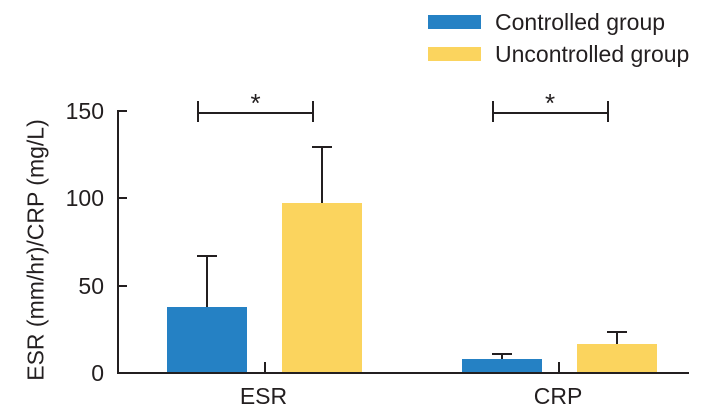 This screenshot has width=702, height=418. I want to click on error-cap-crp-uncontrolled-group, so click(616, 331).